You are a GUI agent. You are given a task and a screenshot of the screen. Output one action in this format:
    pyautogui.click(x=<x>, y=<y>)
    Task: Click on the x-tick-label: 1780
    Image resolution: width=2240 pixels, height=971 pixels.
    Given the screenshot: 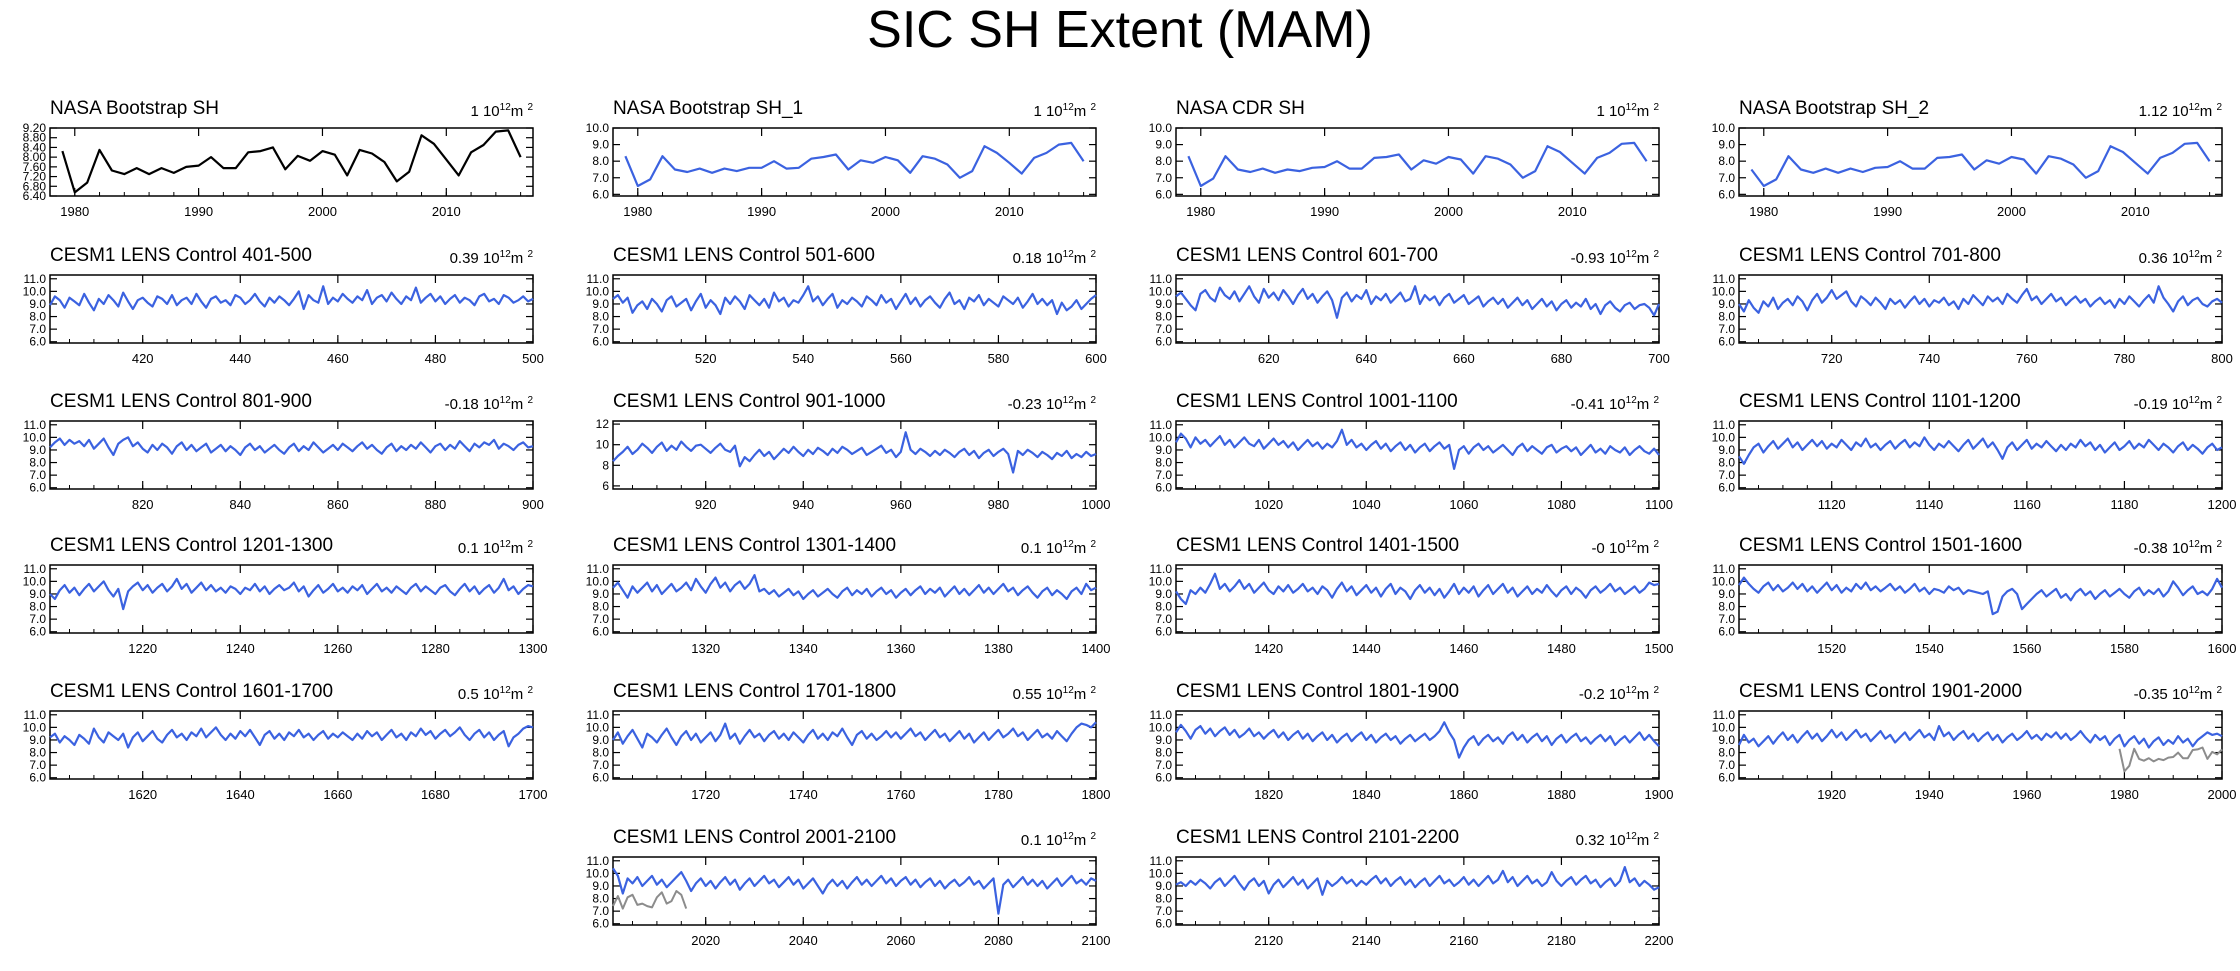 What is the action you would take?
    pyautogui.click(x=998, y=794)
    